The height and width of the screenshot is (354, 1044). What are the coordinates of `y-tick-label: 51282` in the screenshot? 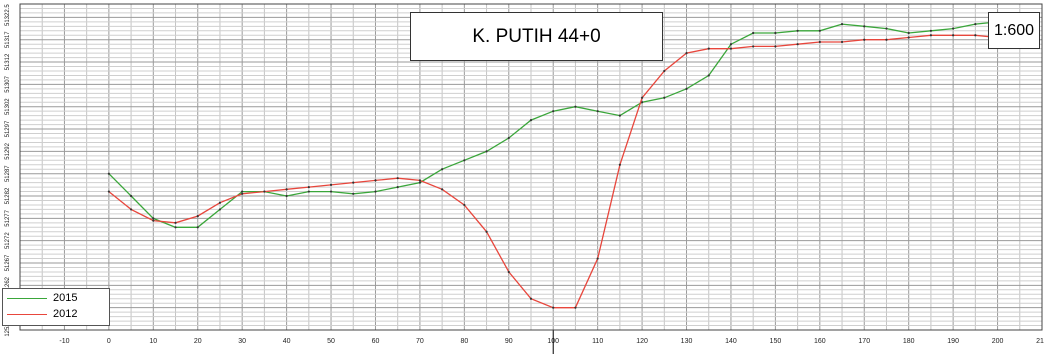 It's located at (8, 195).